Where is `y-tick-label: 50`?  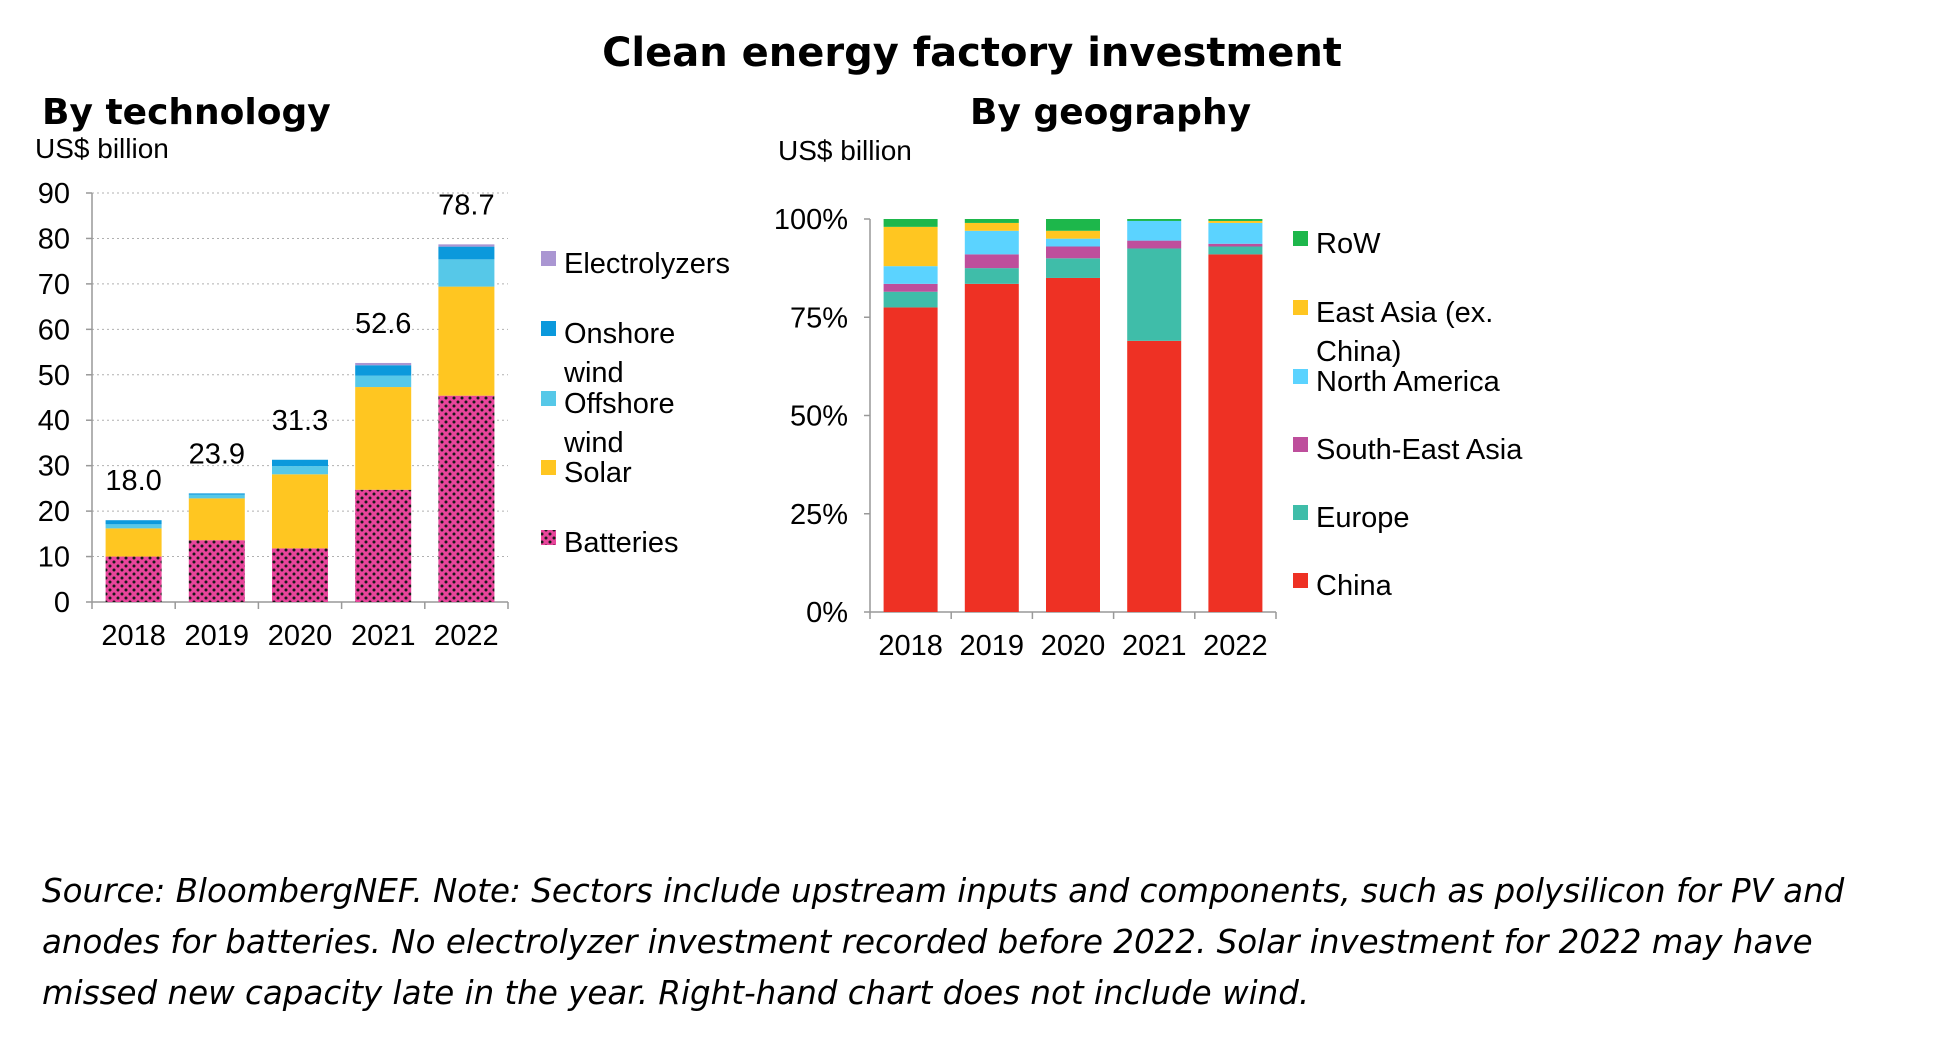
y-tick-label: 50 is located at coordinates (54, 376).